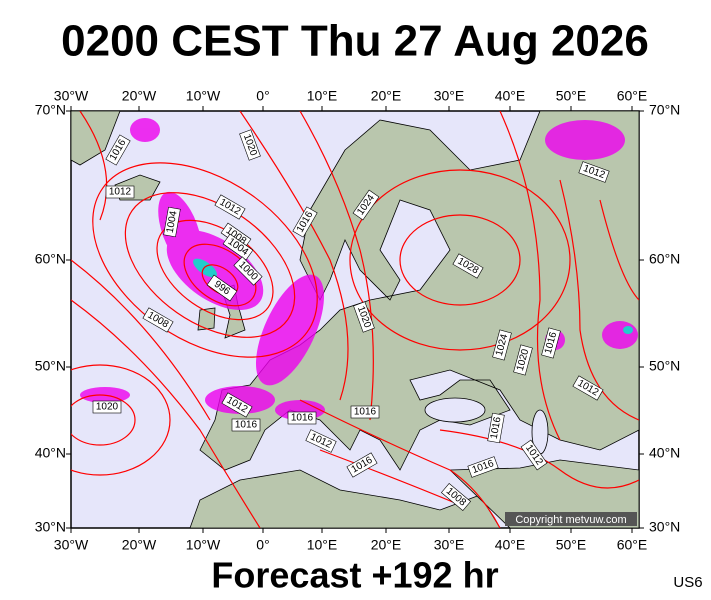 This screenshot has height=600, width=711. I want to click on title: 0200 CEST Thu 27 Aug 2026, so click(355, 41).